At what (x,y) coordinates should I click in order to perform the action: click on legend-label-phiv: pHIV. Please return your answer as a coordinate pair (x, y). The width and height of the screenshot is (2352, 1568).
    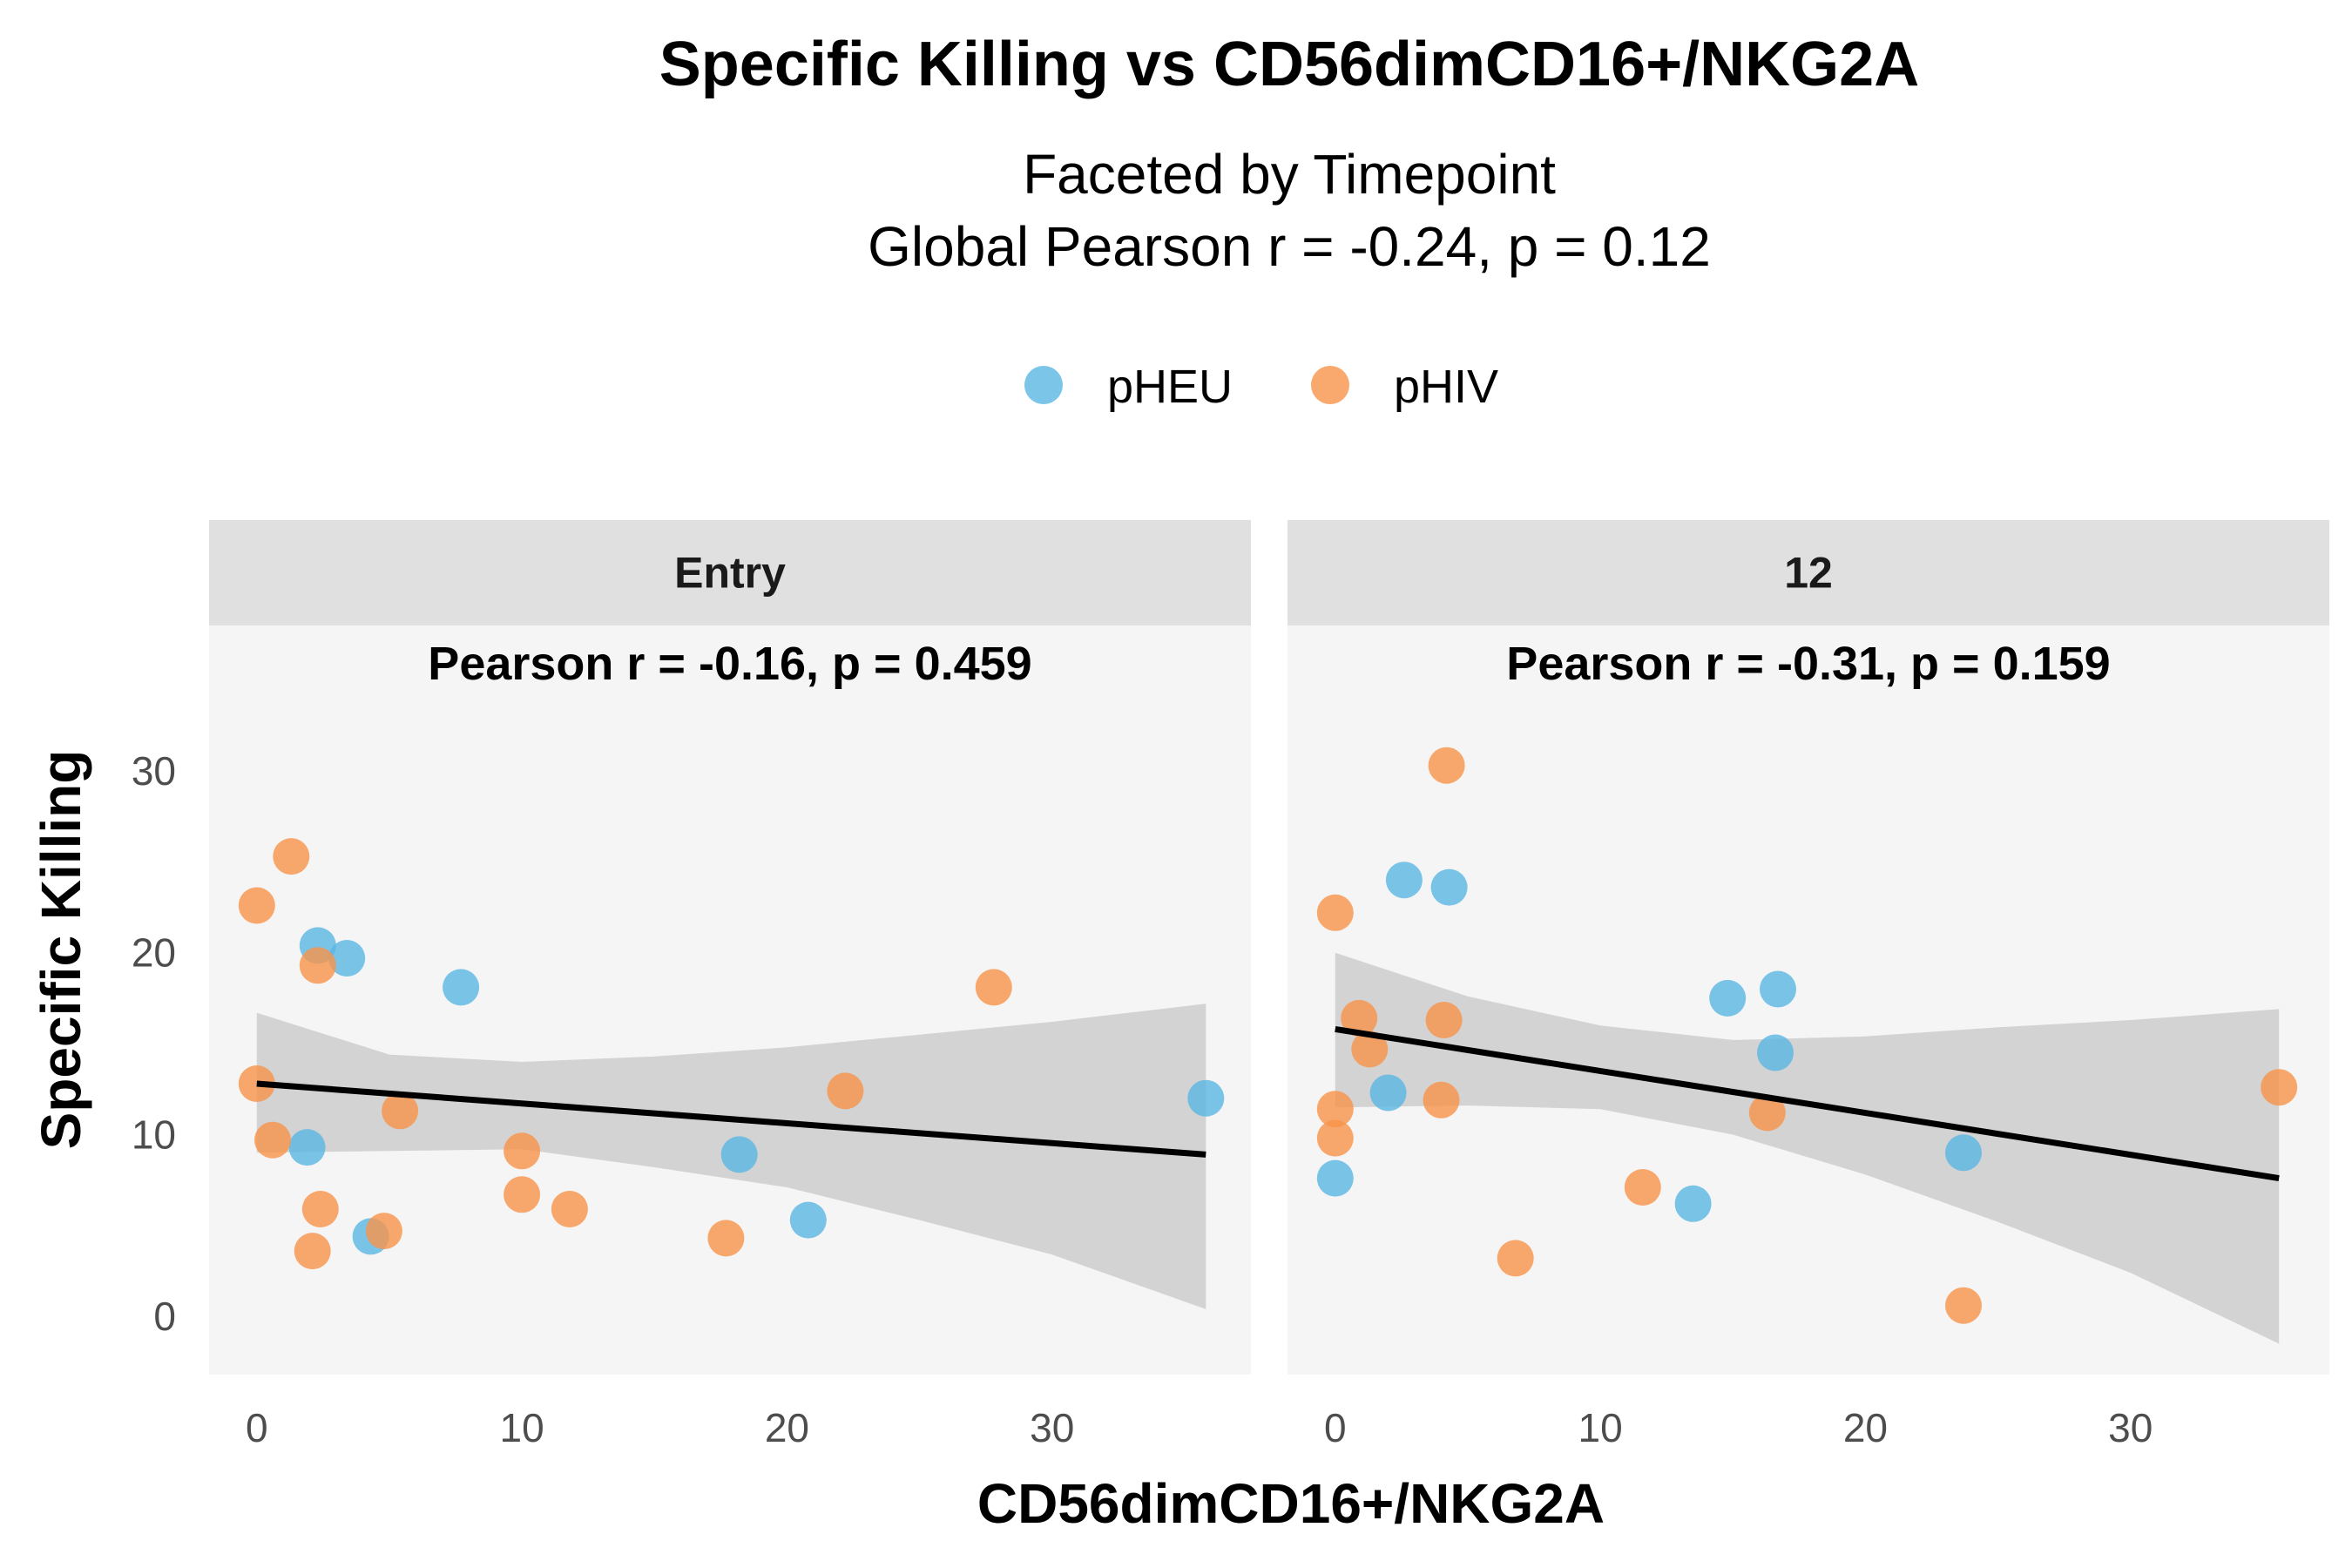
    Looking at the image, I should click on (1446, 387).